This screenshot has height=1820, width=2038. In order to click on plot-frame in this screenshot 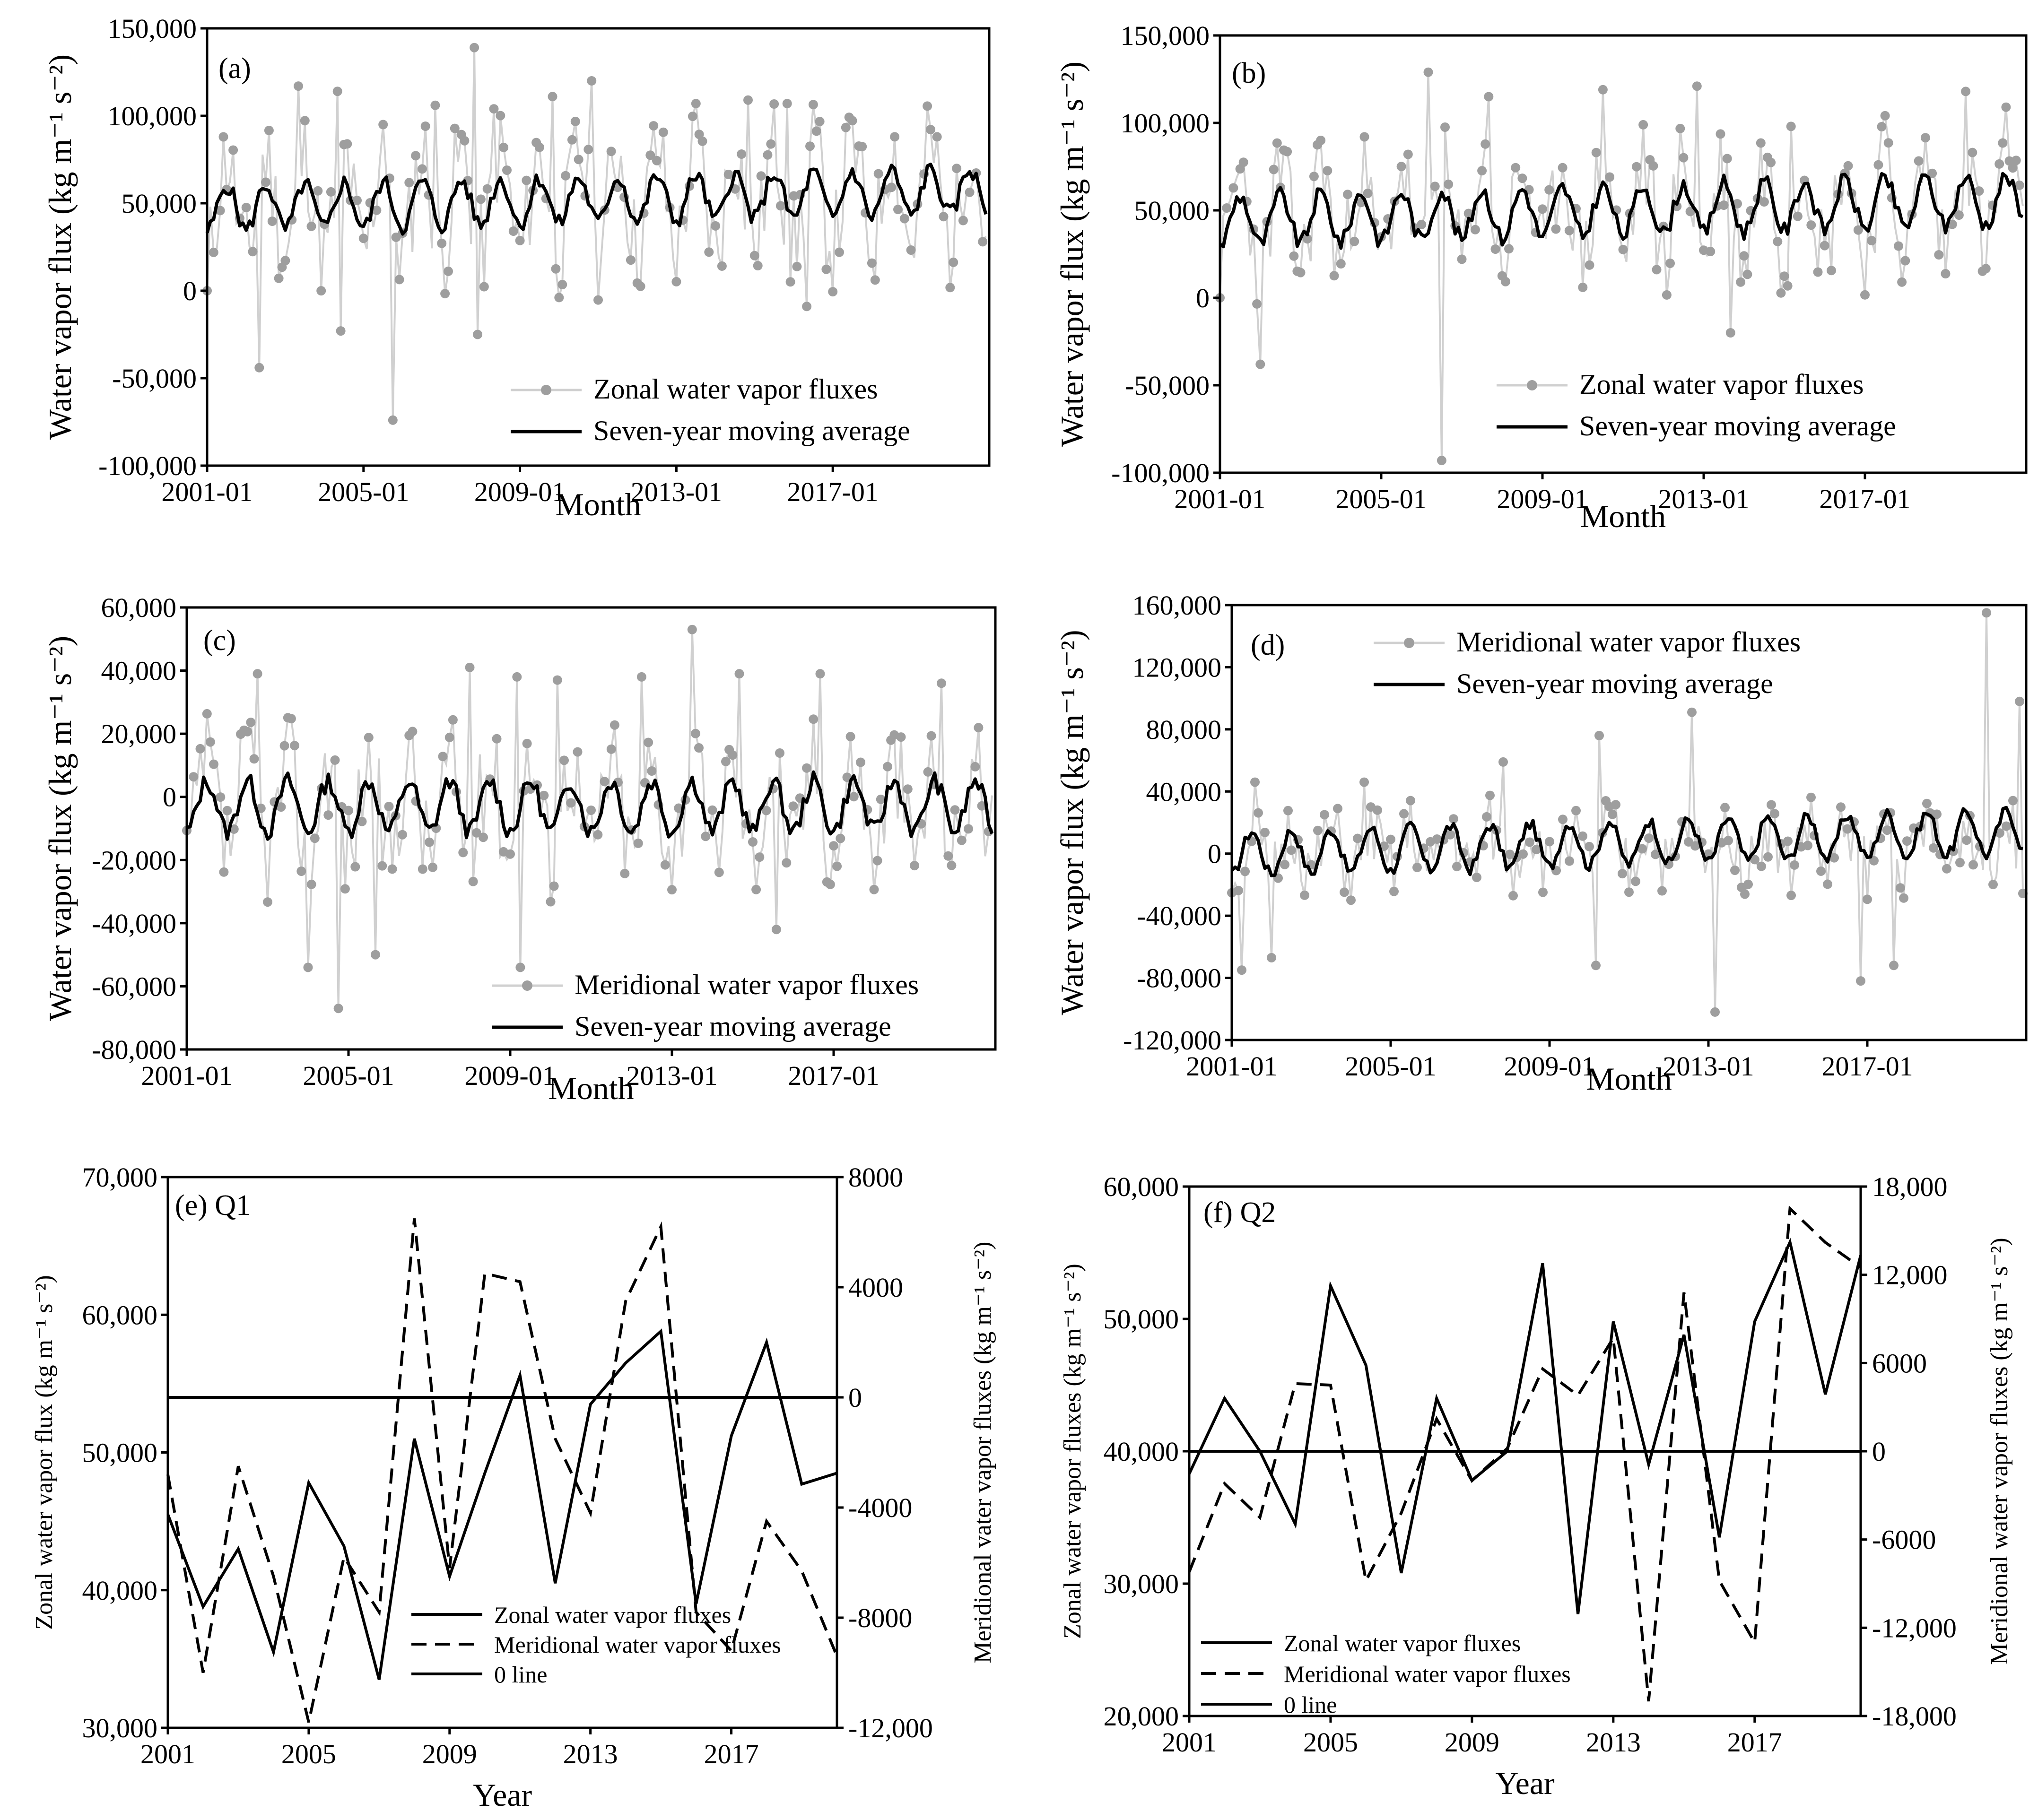, I will do `click(591, 828)`.